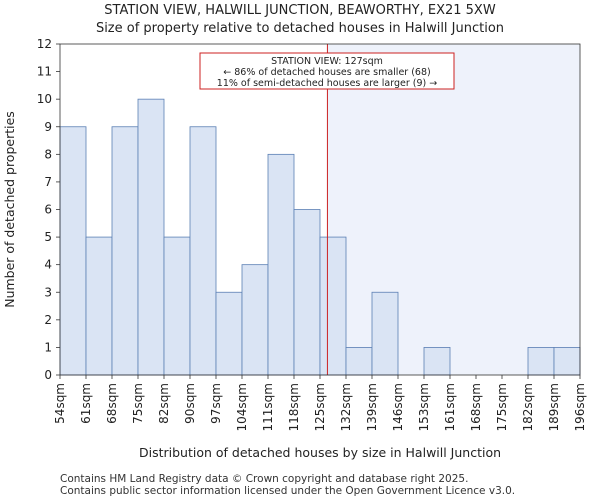  Describe the element at coordinates (48, 320) in the screenshot. I see `y-tick-label-2: 2` at that location.